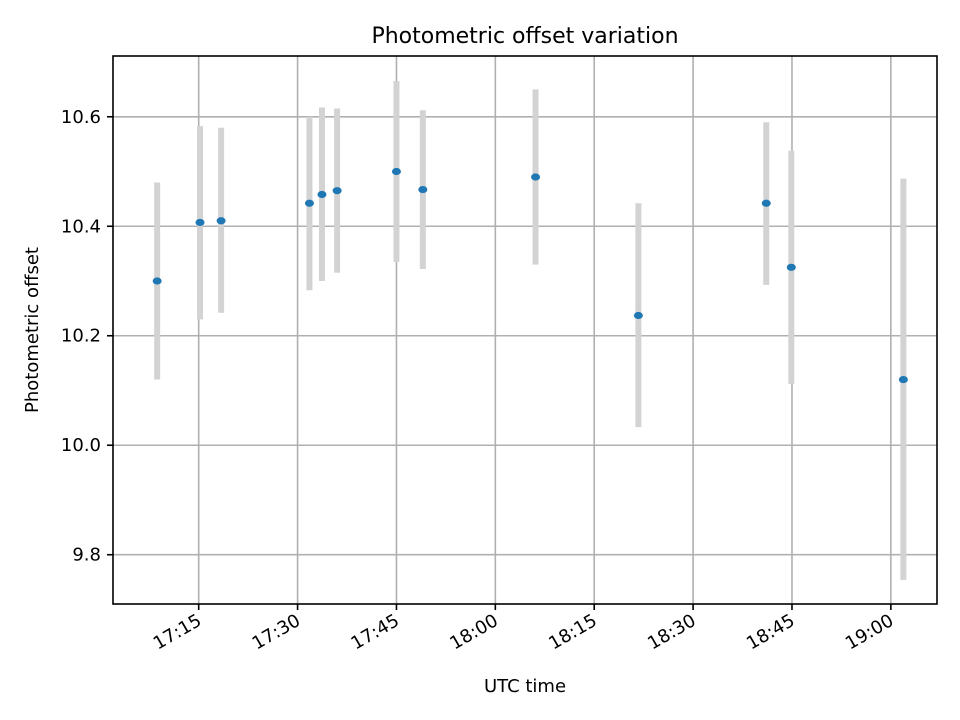 The width and height of the screenshot is (960, 720). Describe the element at coordinates (81, 226) in the screenshot. I see `y-tick-label: 10.4` at that location.